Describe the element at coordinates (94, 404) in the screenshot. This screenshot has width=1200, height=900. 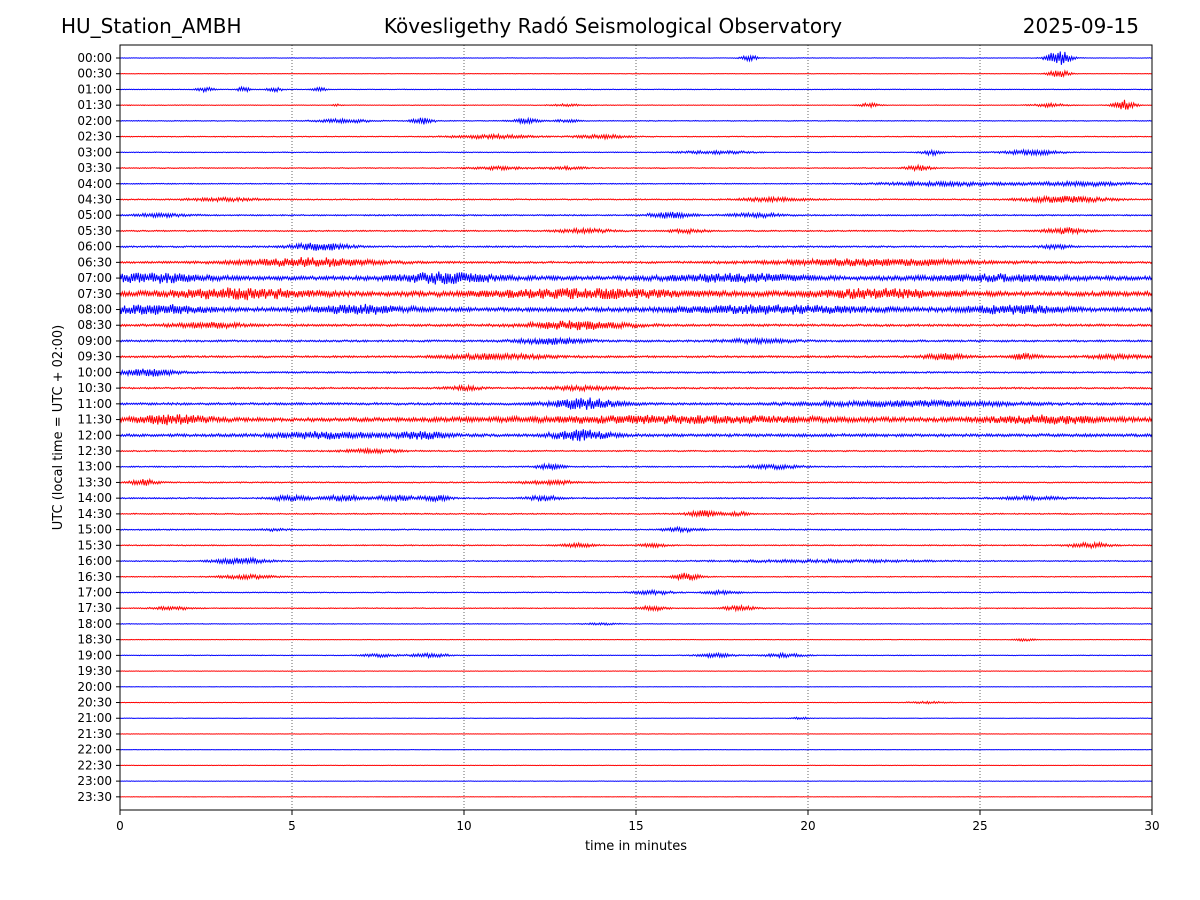
I see `y-tick-label: 11:00` at that location.